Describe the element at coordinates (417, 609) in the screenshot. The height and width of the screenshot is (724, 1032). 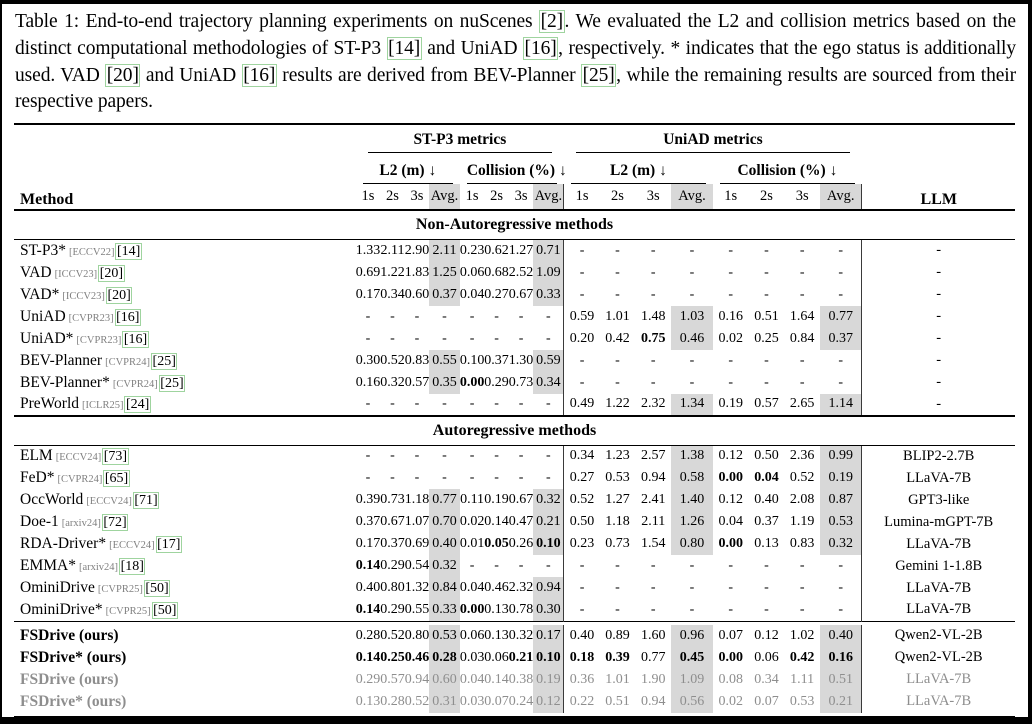
I see `metric-value: 0.55` at that location.